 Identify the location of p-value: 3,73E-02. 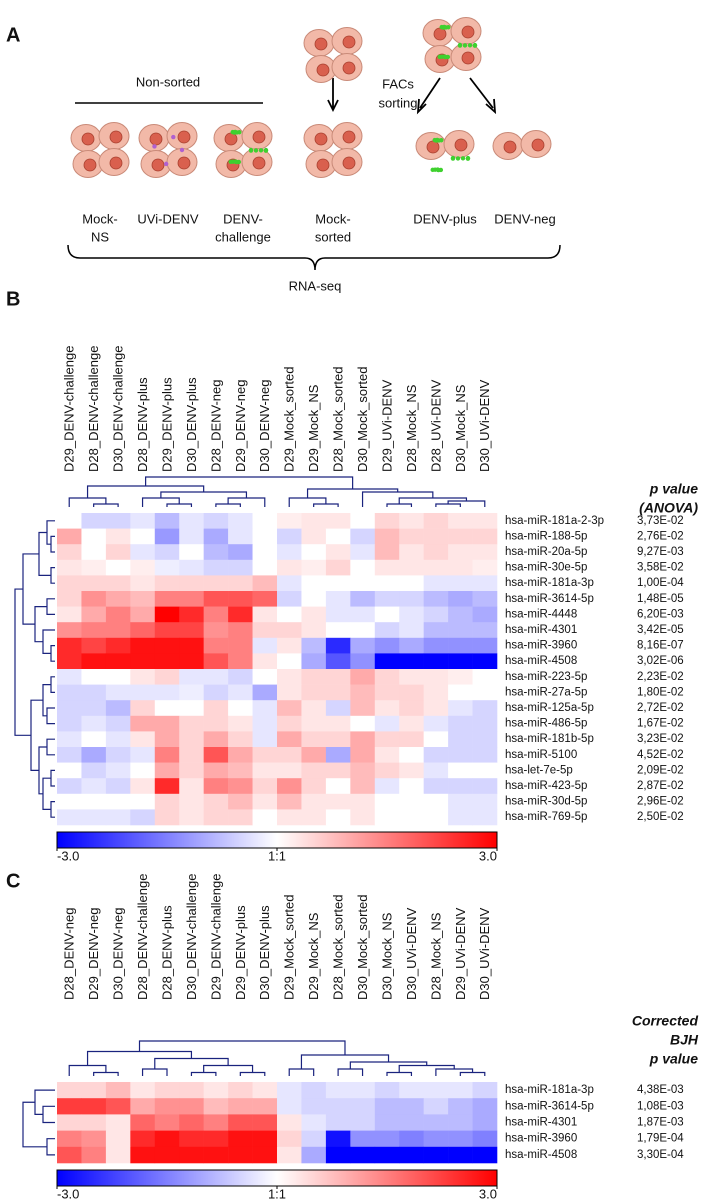
(660, 521).